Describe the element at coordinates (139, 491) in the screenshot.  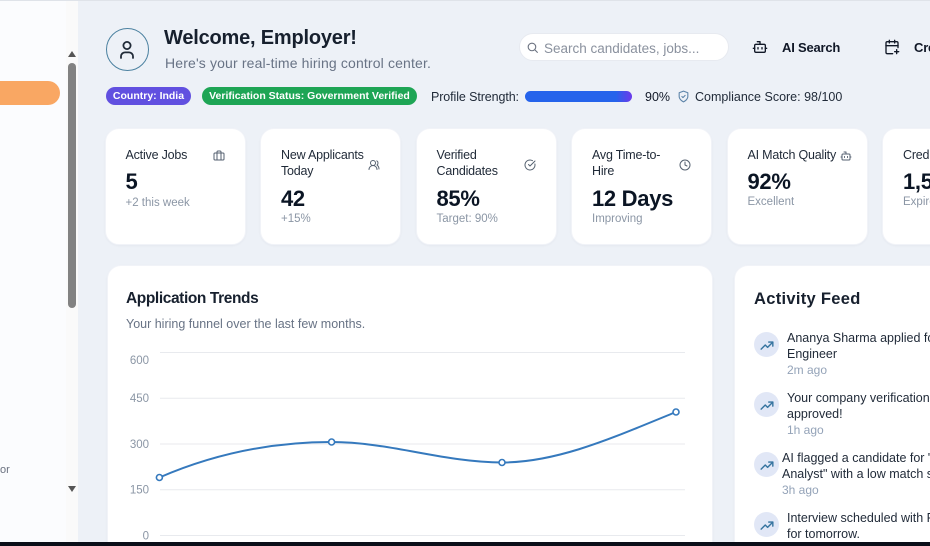
I see `svg-text: 150` at that location.